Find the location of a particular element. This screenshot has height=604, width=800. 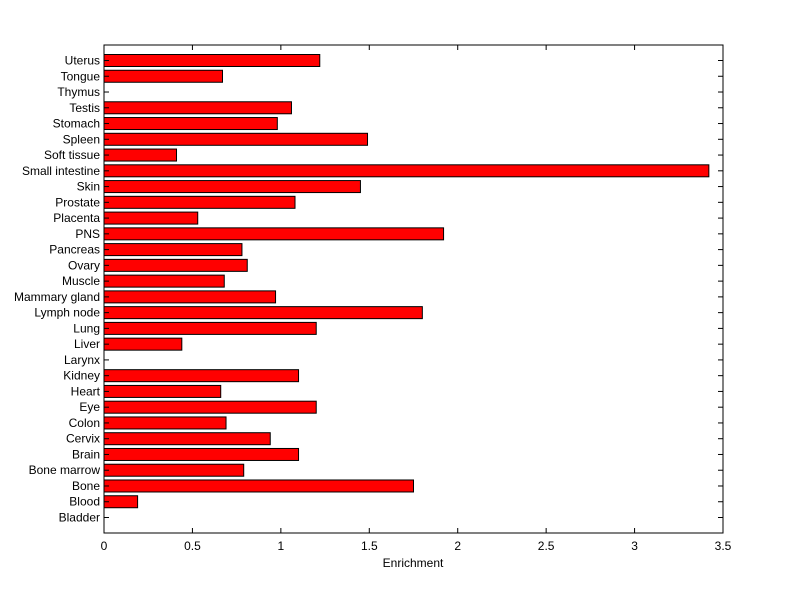

category-label: Bladder is located at coordinates (79, 518).